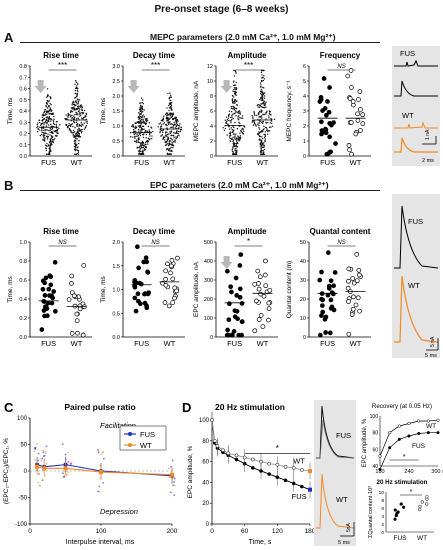  I want to click on recovery-x-tick: 300 s, so click(437, 472).